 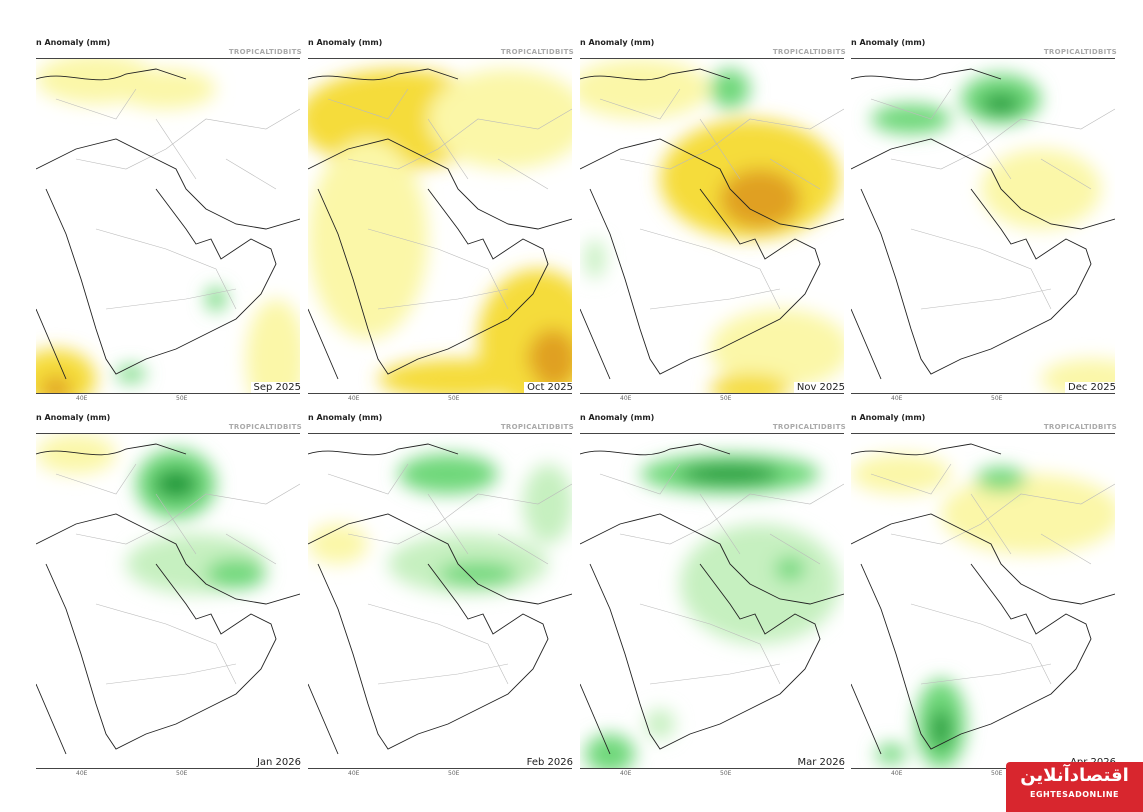 I want to click on month-label: Mar 2026, so click(x=821, y=762).